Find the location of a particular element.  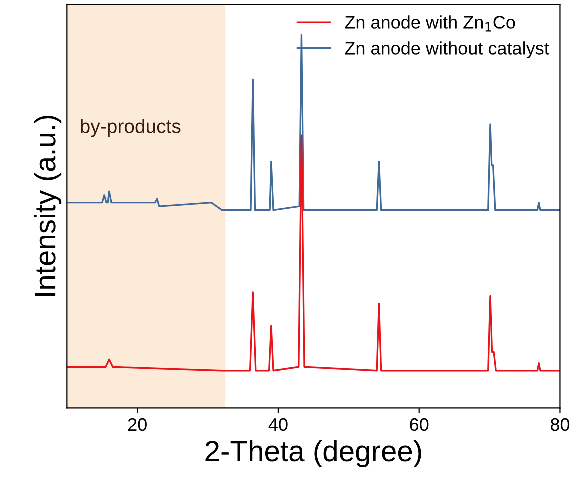

legend-label: Zn anode with Zn$_{1}$Co is located at coordinates (430, 24).